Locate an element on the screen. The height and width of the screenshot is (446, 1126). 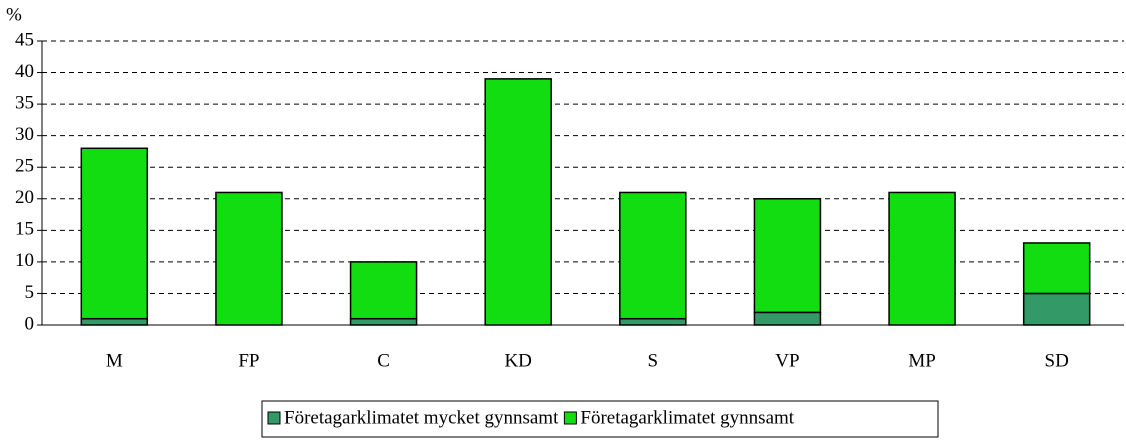
x-tick-label: S is located at coordinates (653, 360).